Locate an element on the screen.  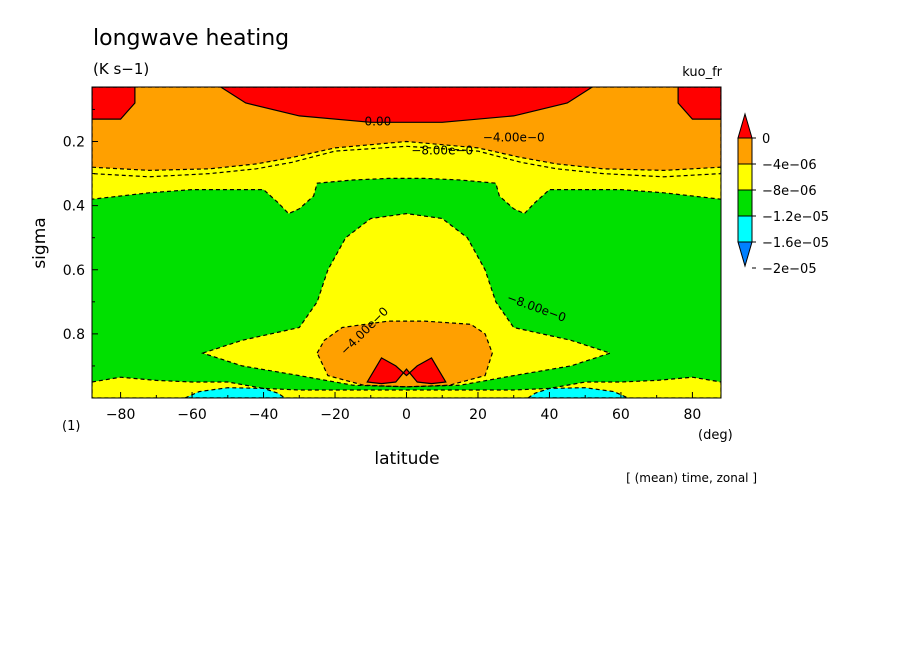
y-axis: 0.2 0.4 0.6 0.8 is located at coordinates (80, 253).